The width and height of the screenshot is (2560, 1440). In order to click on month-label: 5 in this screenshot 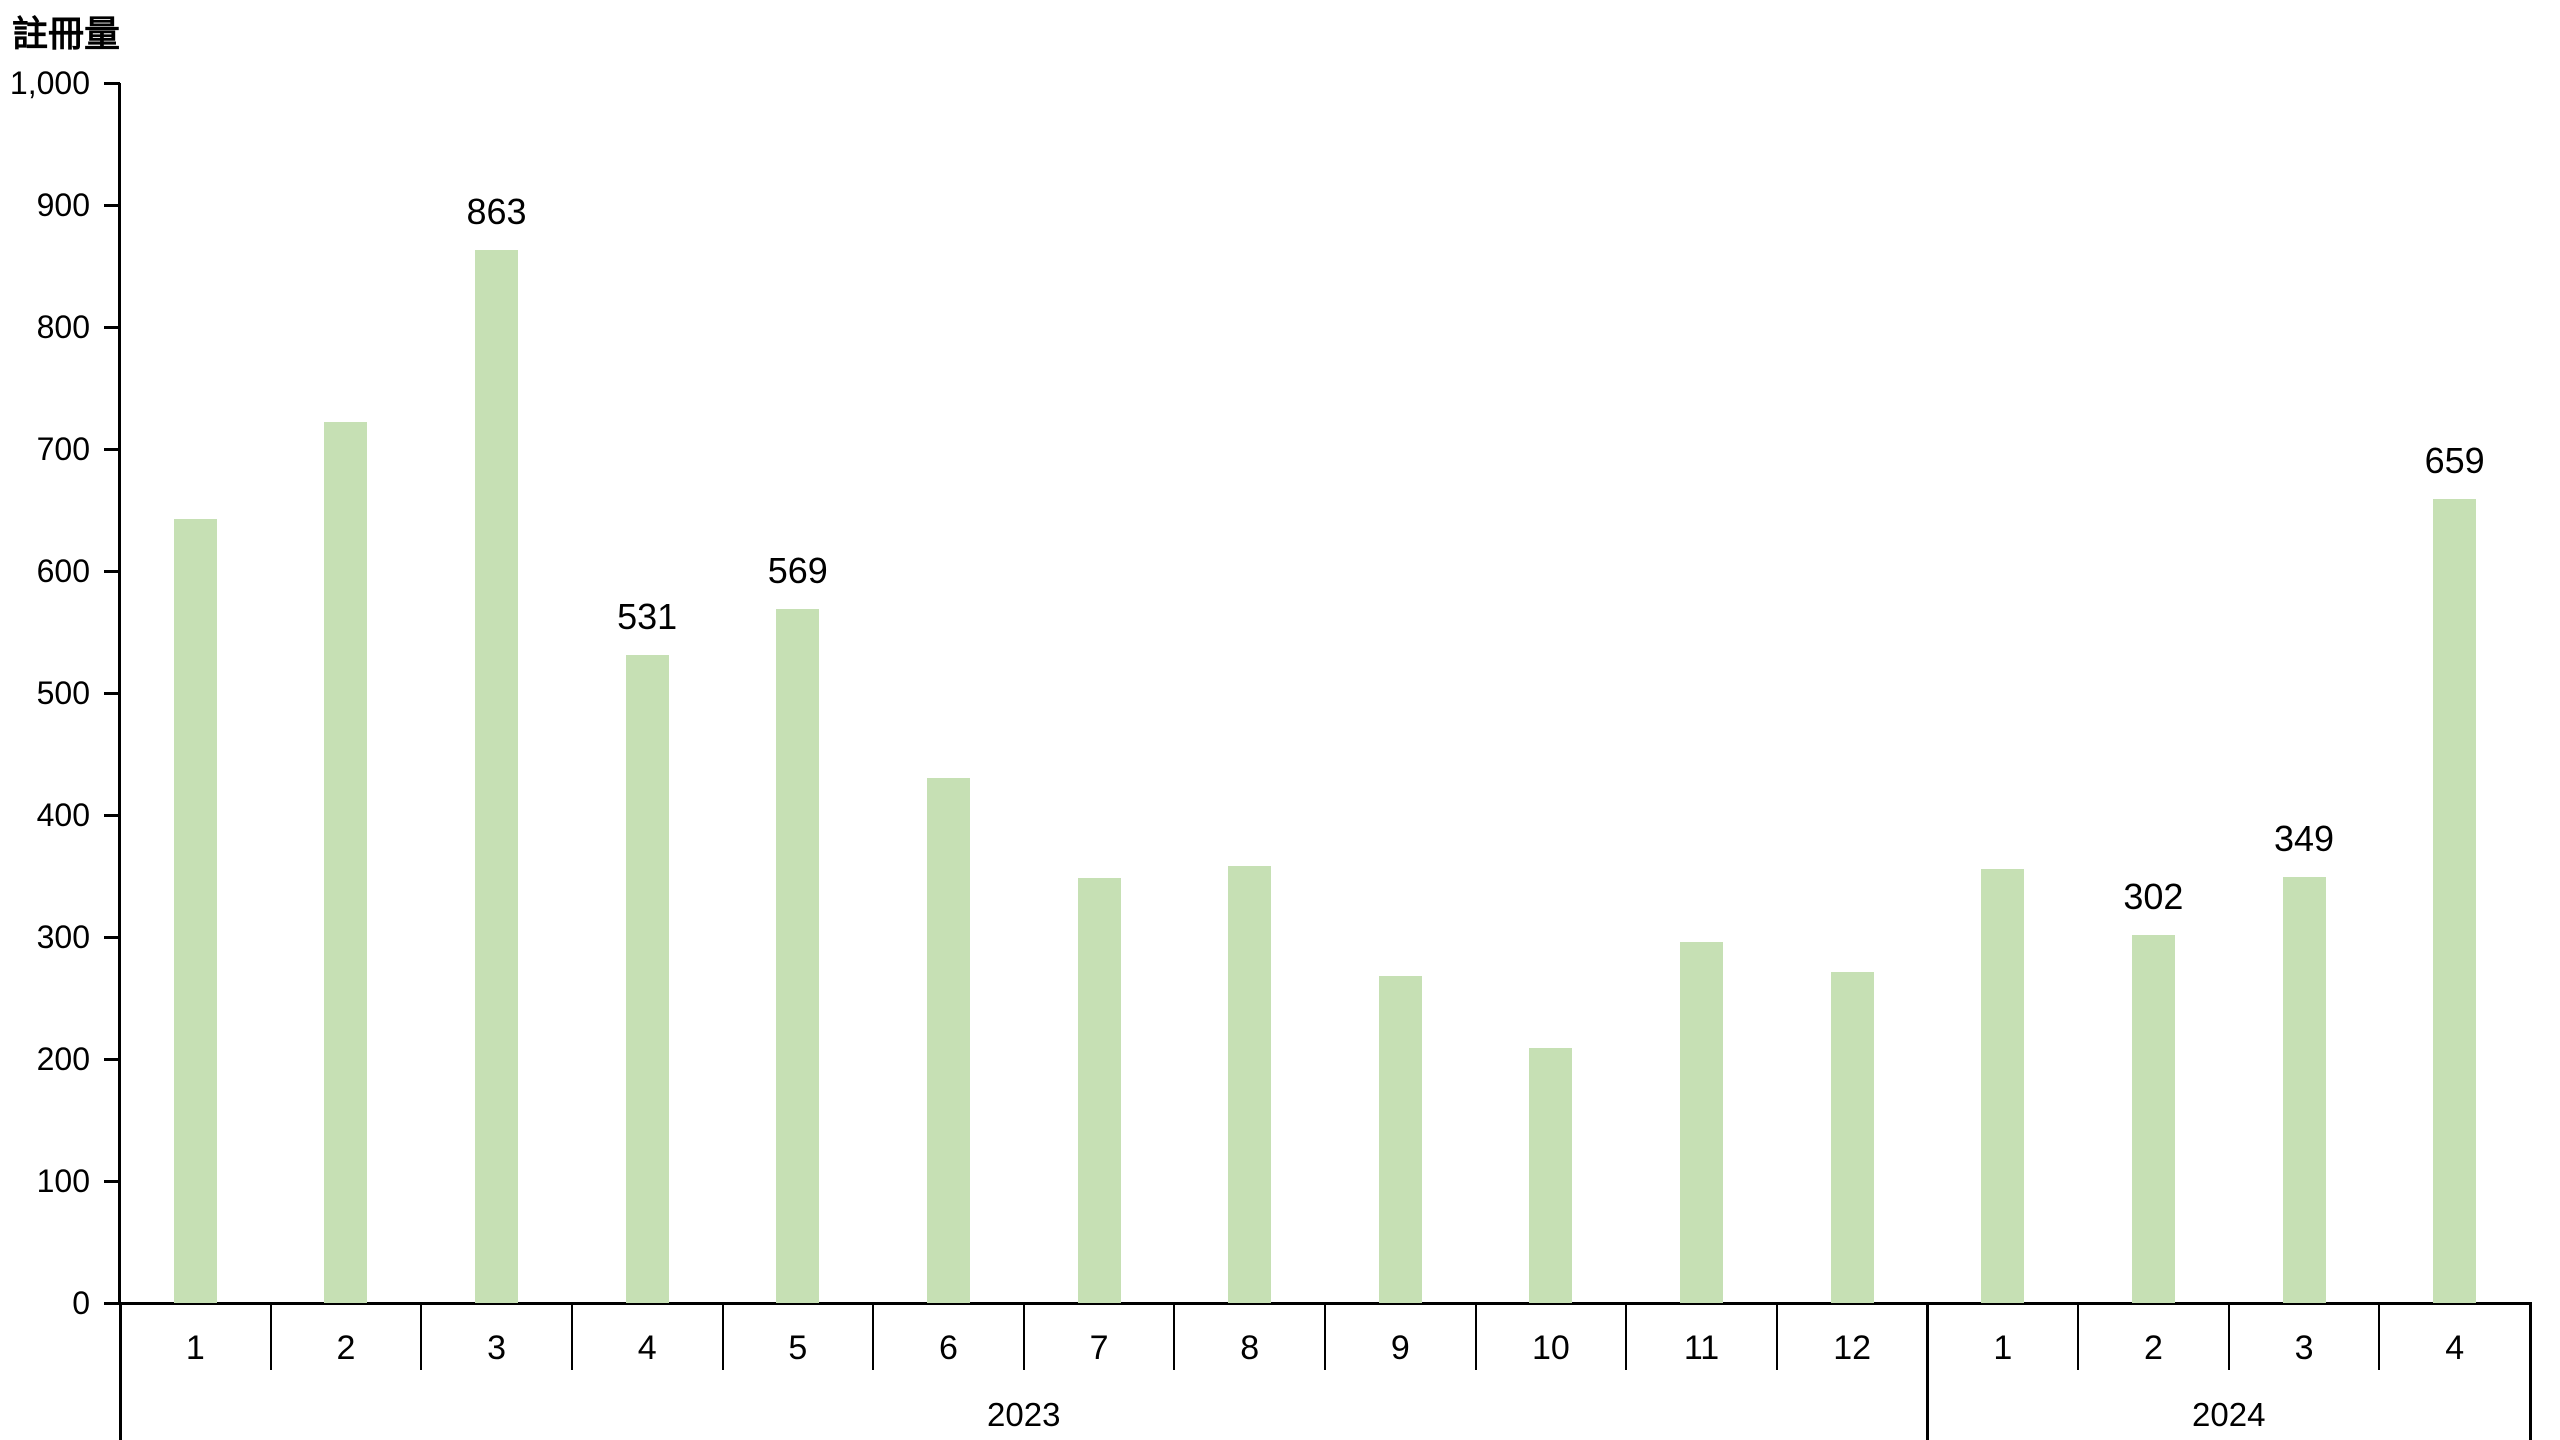, I will do `click(798, 1348)`.